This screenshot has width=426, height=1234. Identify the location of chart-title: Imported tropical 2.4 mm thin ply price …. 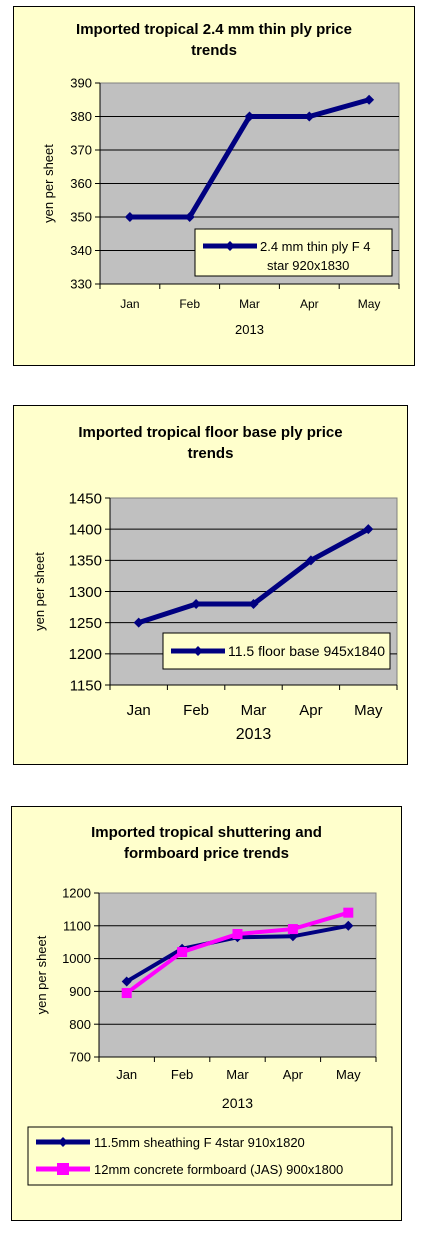
(214, 40).